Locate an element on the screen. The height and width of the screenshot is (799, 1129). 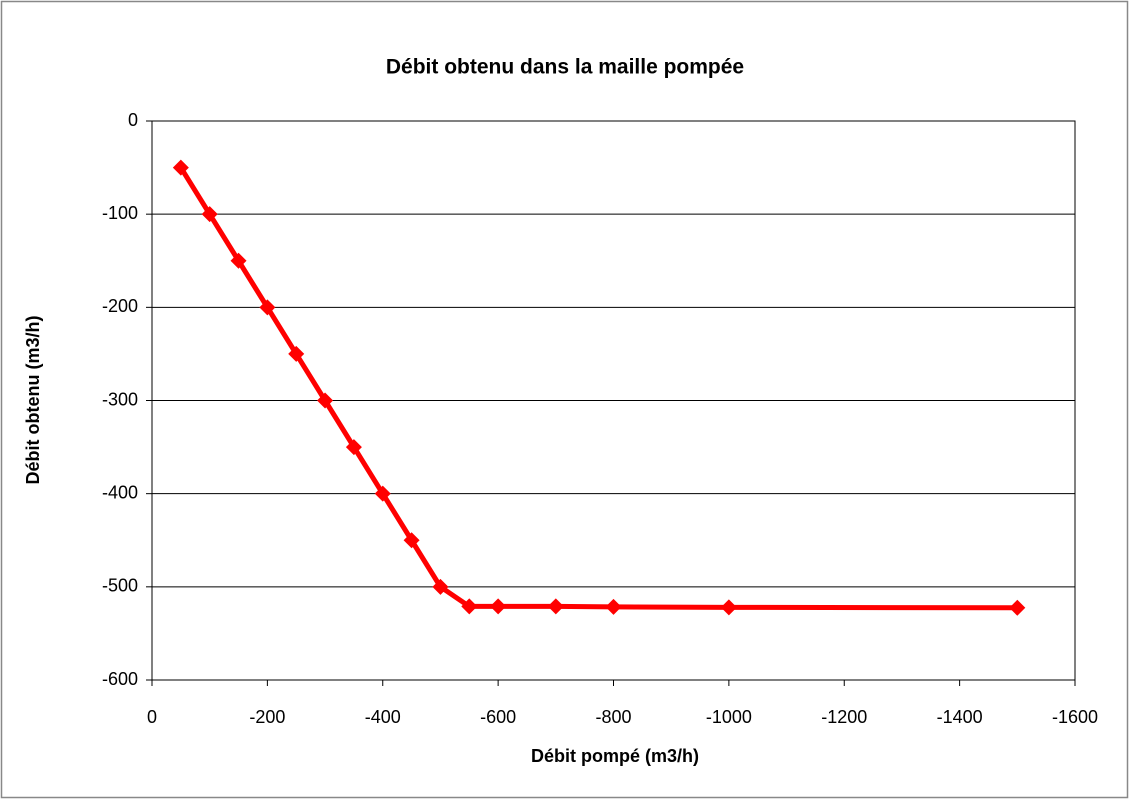
x-tick-label: -800 is located at coordinates (613, 717).